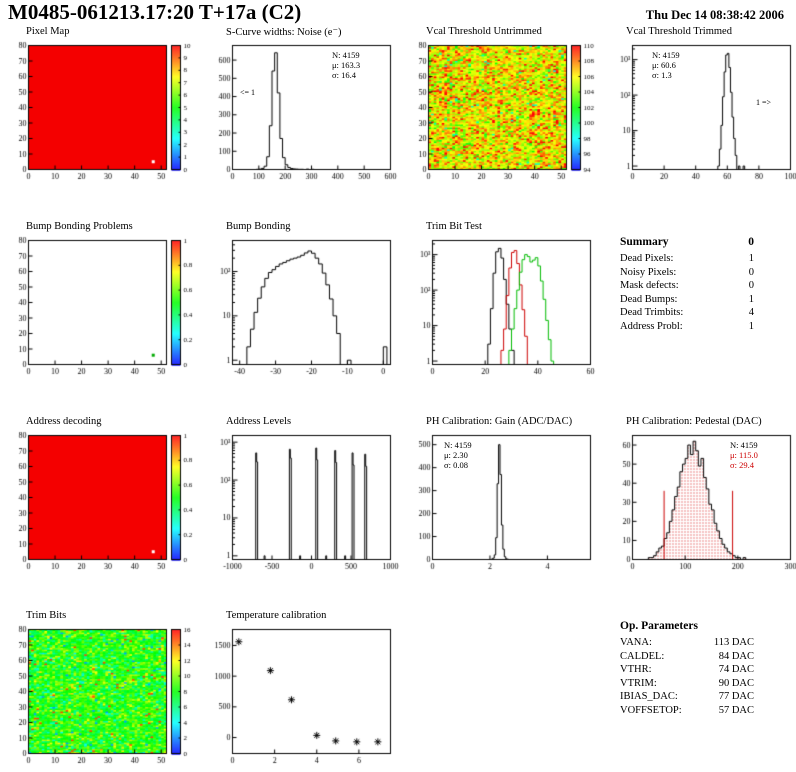 The height and width of the screenshot is (772, 796). Describe the element at coordinates (284, 32) in the screenshot. I see `chart-title: S-Curve widths: Noise (e⁻)` at that location.